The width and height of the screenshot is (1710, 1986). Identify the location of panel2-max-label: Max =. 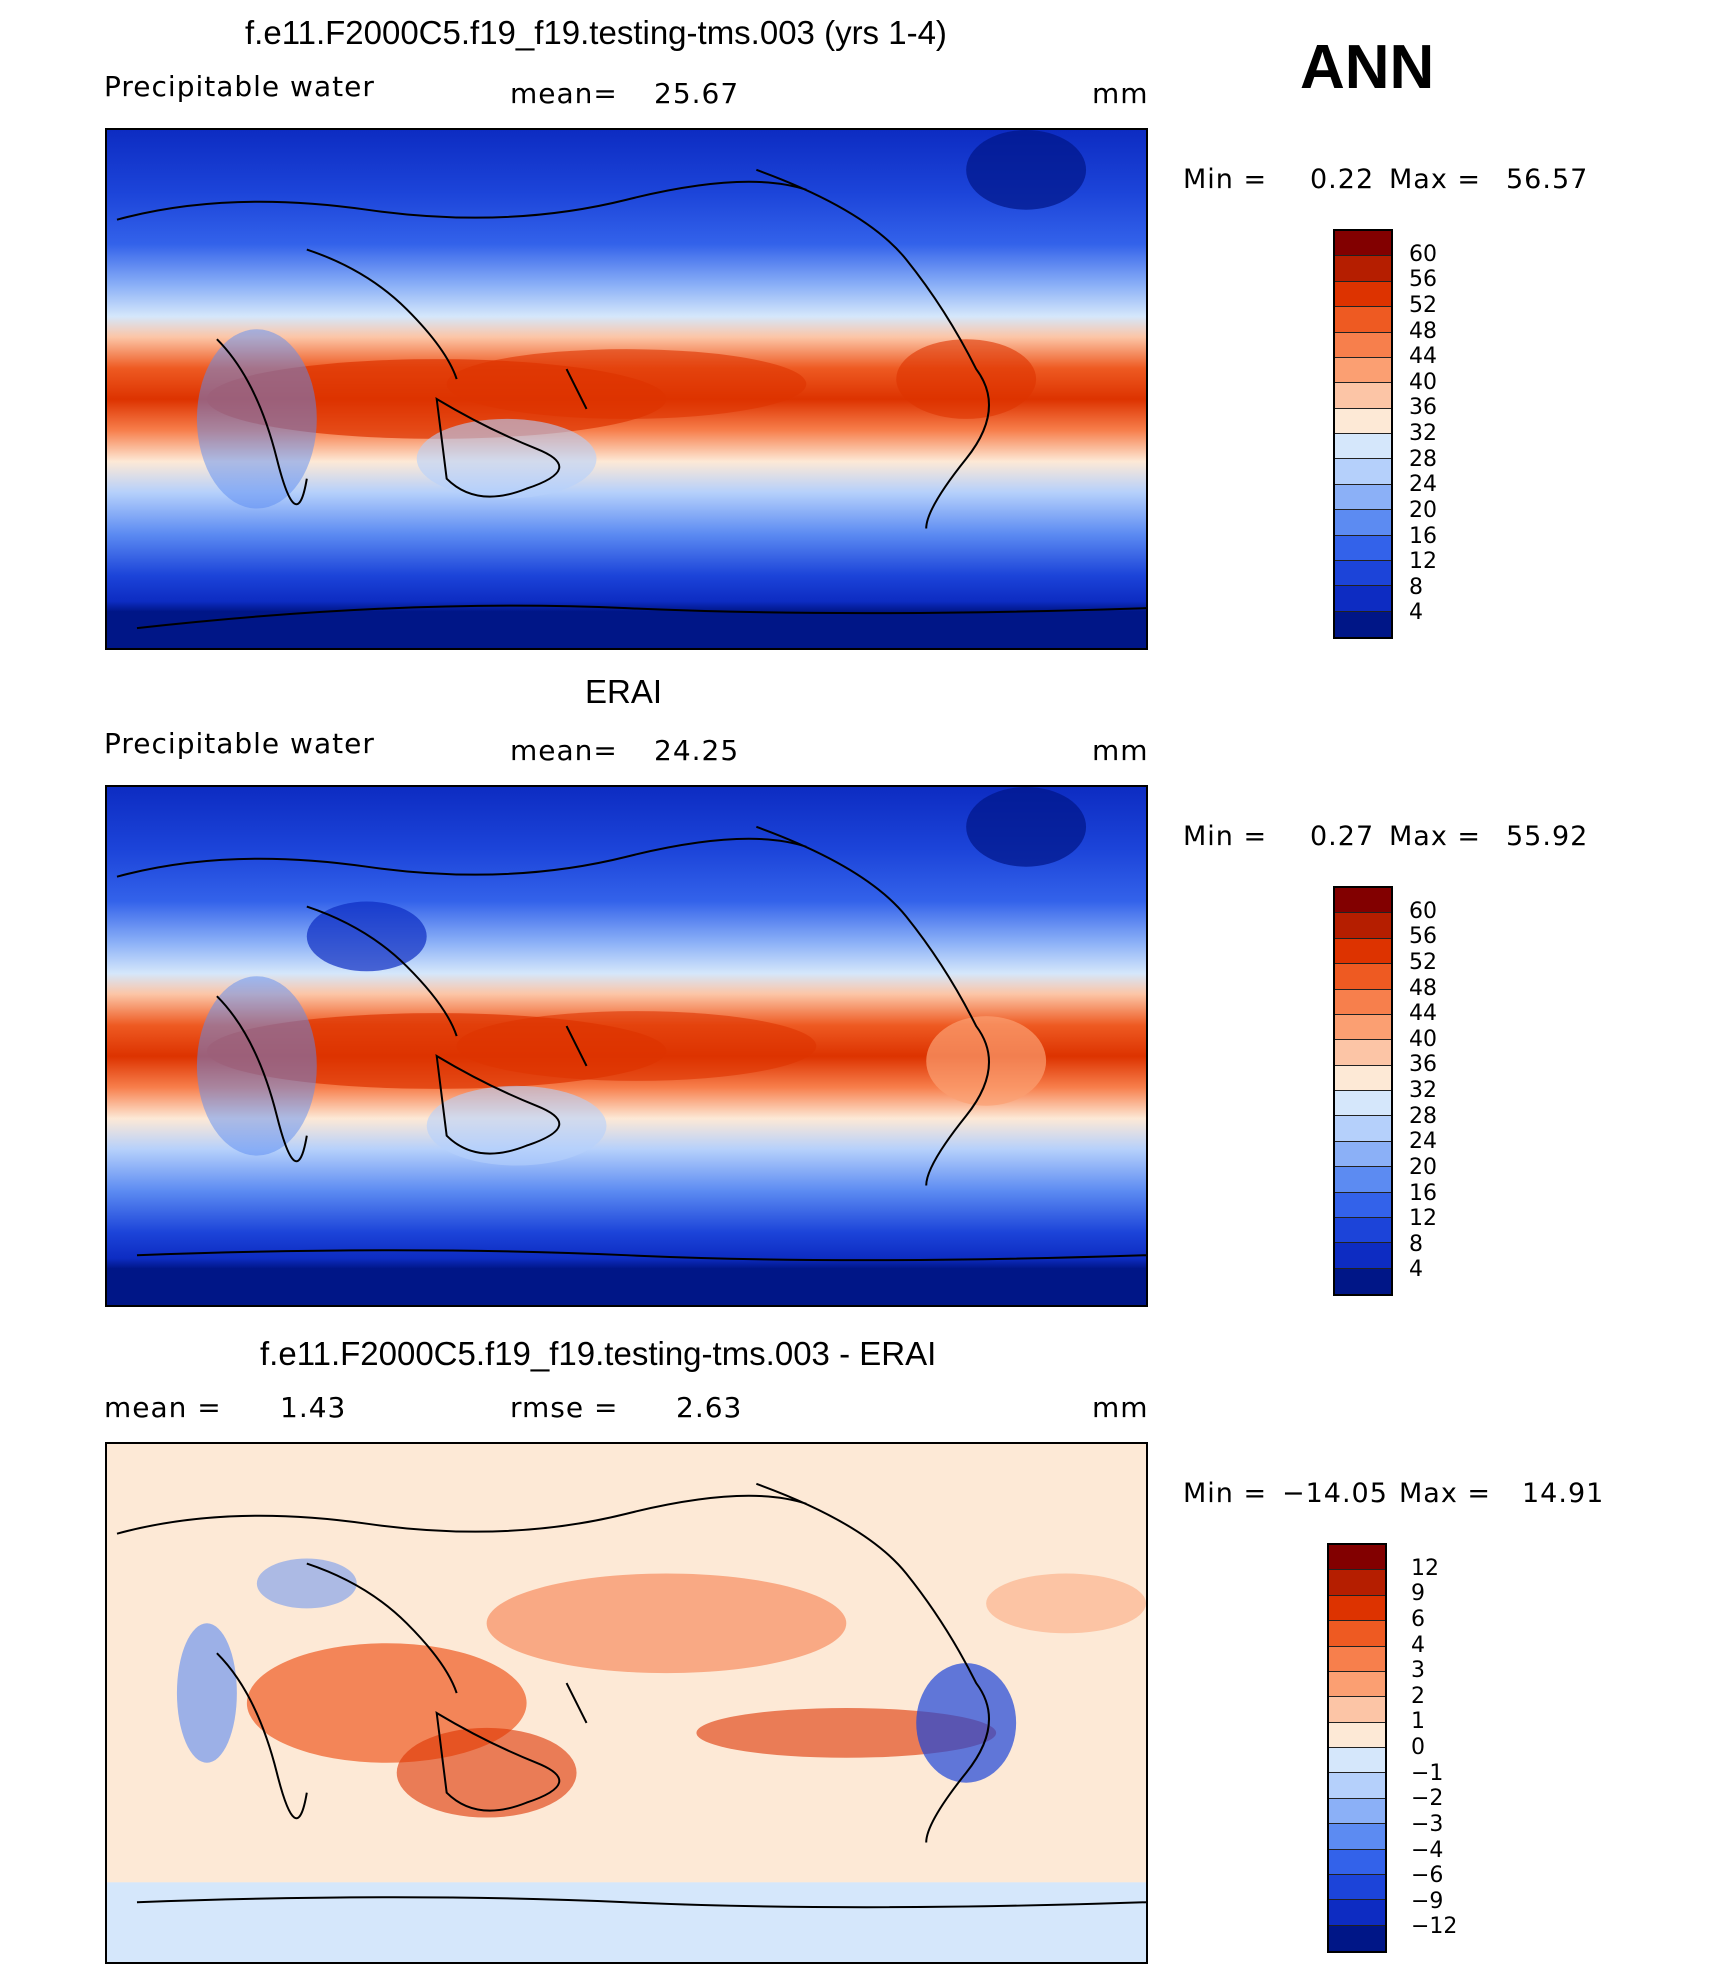
(1435, 836).